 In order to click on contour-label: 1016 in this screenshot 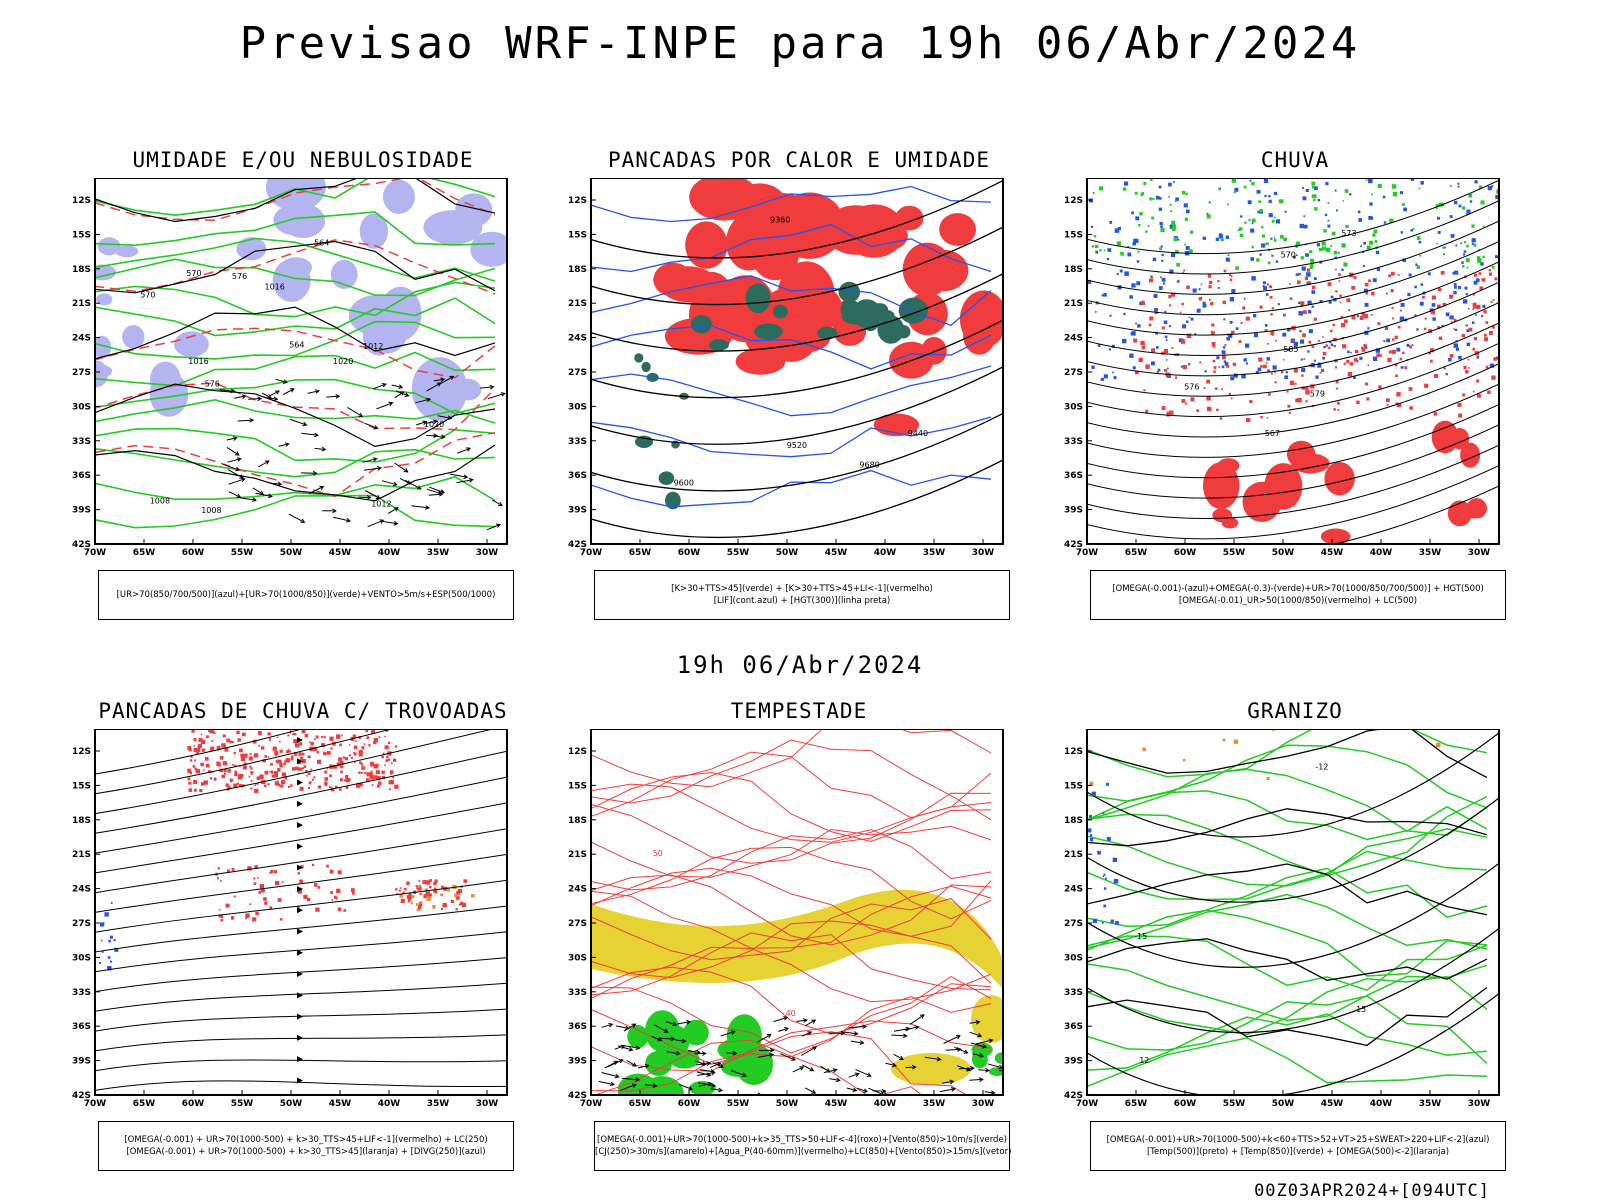, I will do `click(275, 287)`.